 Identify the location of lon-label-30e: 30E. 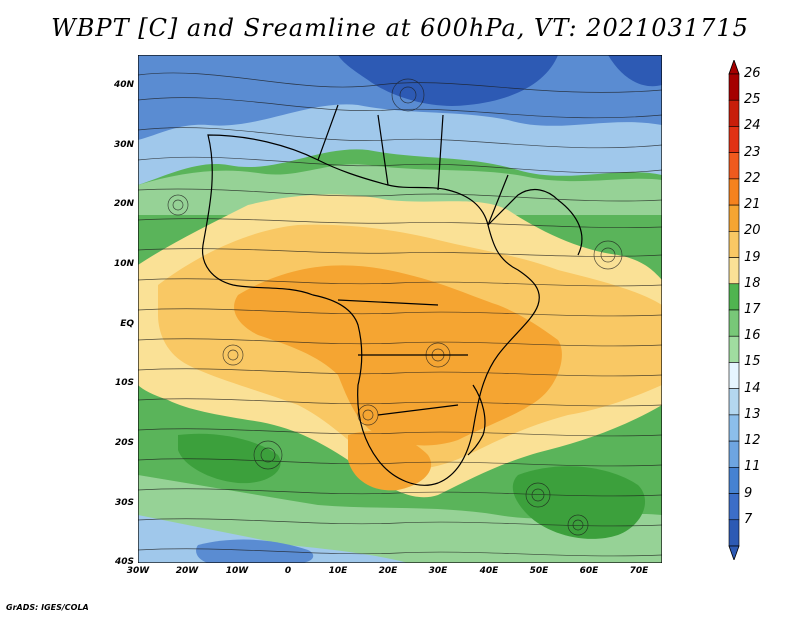
(438, 571).